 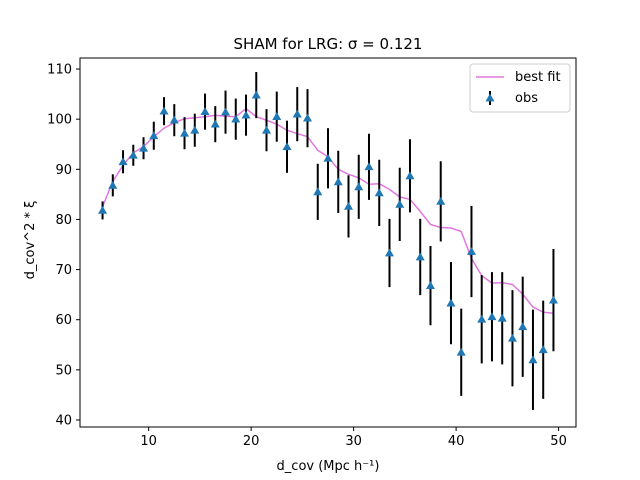 I want to click on legend-marker-swatch, so click(x=490, y=97).